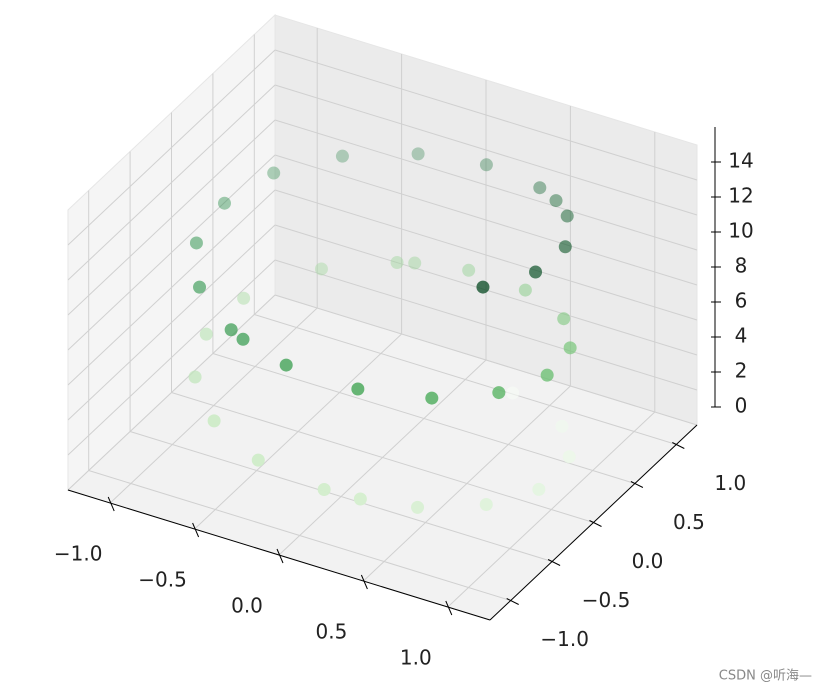 The height and width of the screenshot is (692, 827). What do you see at coordinates (162, 580) in the screenshot?
I see `x-tick-label: −0.5` at bounding box center [162, 580].